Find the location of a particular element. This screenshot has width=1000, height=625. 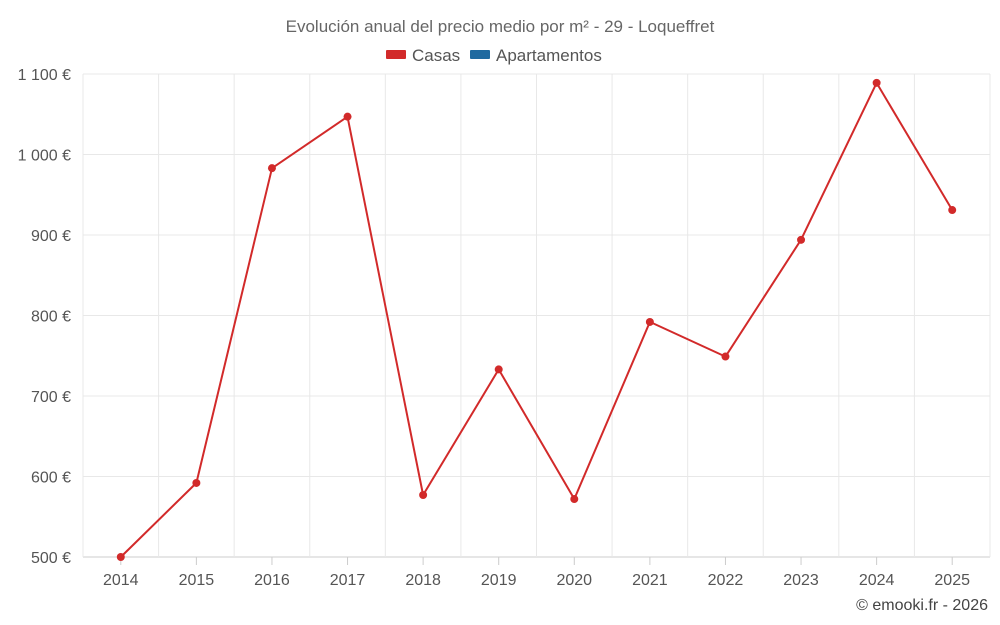

x-tick-label: 2019 is located at coordinates (499, 580).